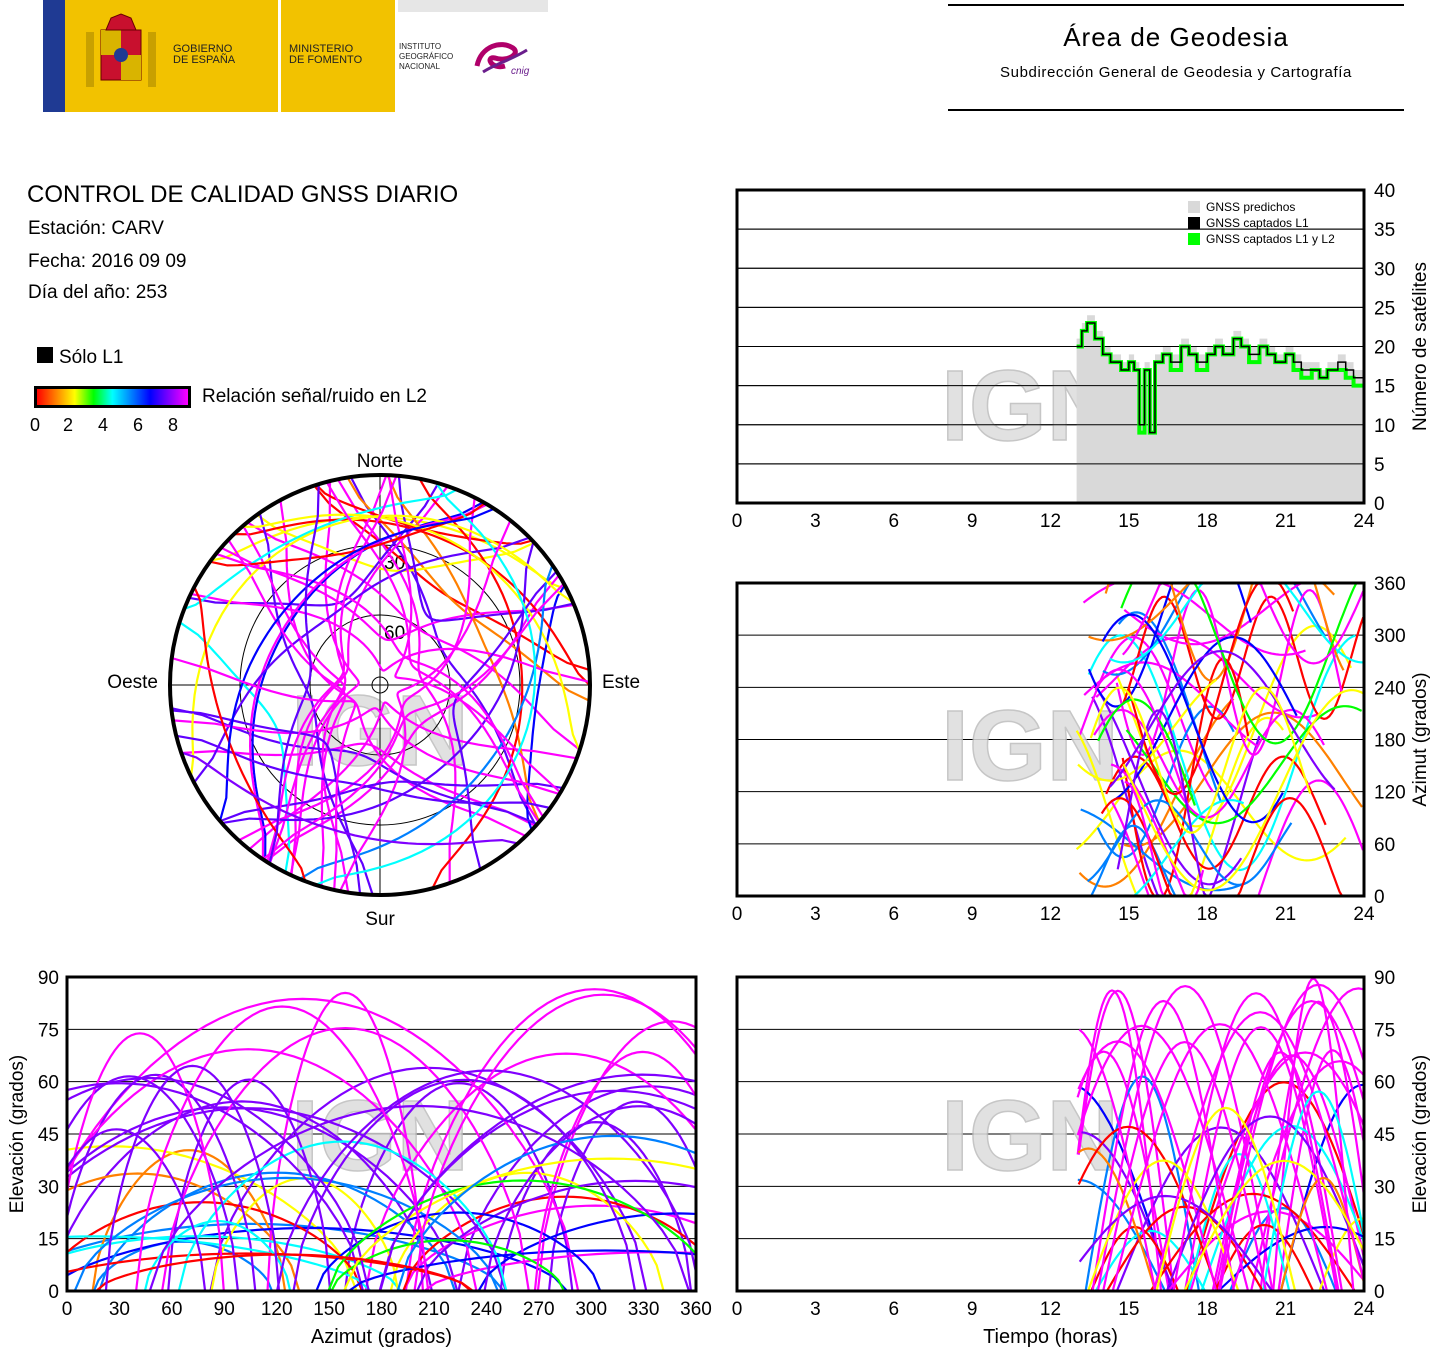 The image size is (1445, 1350). Describe the element at coordinates (314, 396) in the screenshot. I see `snr-colorbar-label: Relación señal/ruido en L2` at that location.